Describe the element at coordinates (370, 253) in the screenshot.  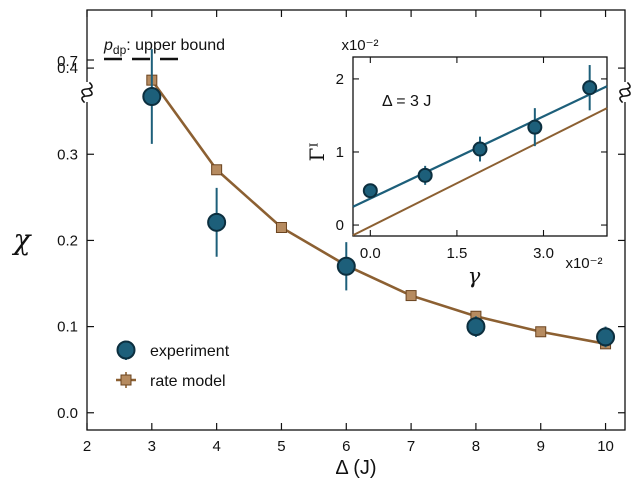
I see `inset-x-tick-label: 0.0` at that location.